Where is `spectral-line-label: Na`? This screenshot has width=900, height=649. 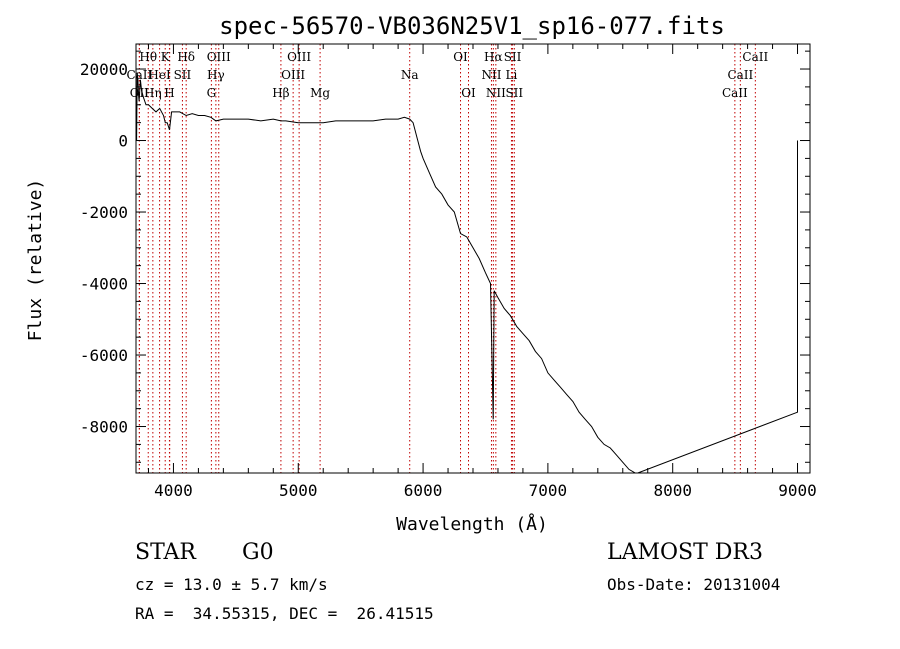
spectral-line-label: Na is located at coordinates (410, 75).